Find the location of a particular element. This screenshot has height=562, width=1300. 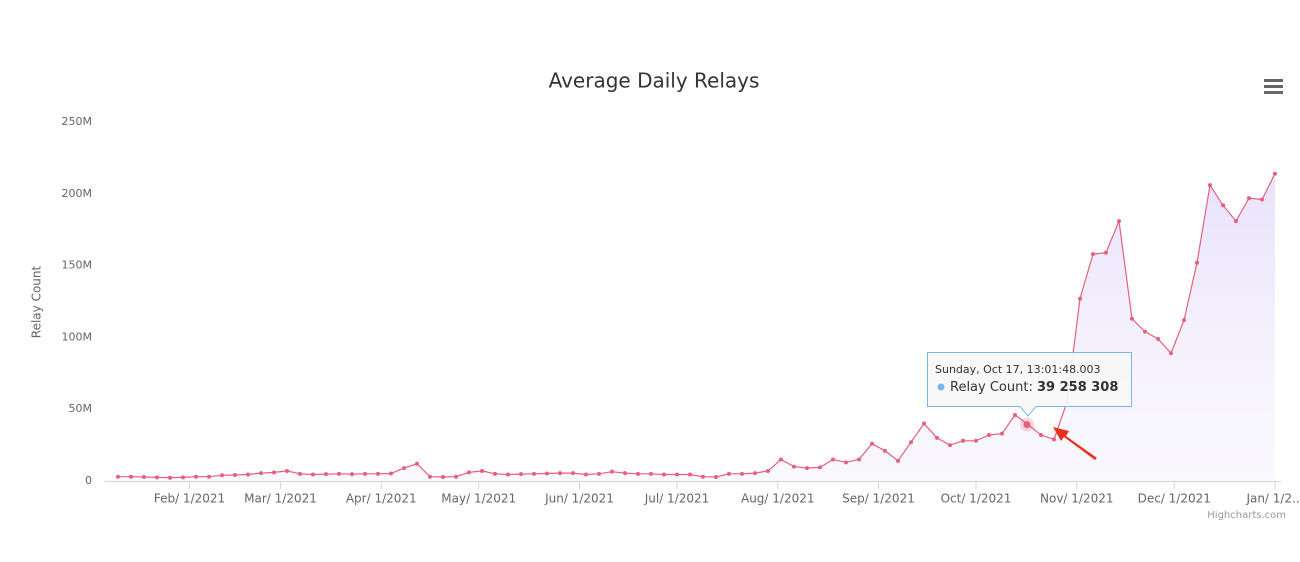

y-tick-label: 100M is located at coordinates (77, 336).